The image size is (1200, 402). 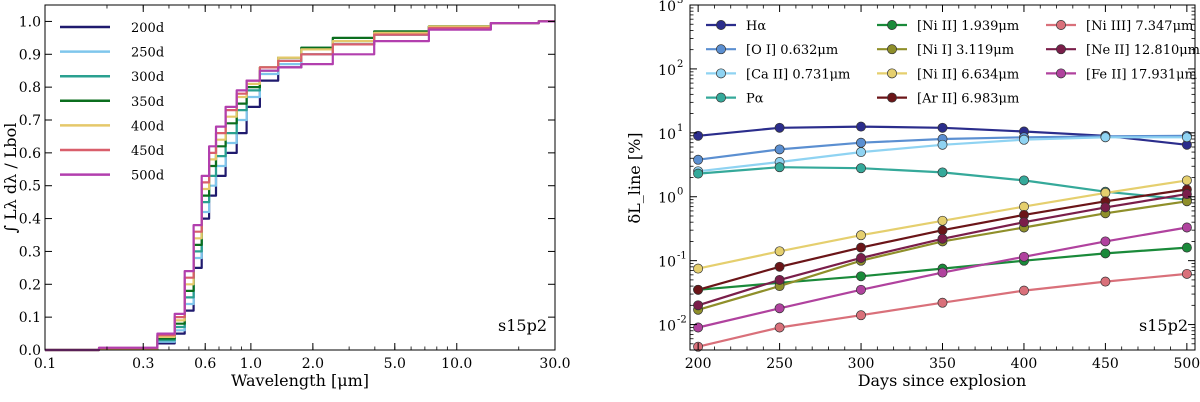 What do you see at coordinates (680, 64) in the screenshot?
I see `right-y-tick-exponent: 2` at bounding box center [680, 64].